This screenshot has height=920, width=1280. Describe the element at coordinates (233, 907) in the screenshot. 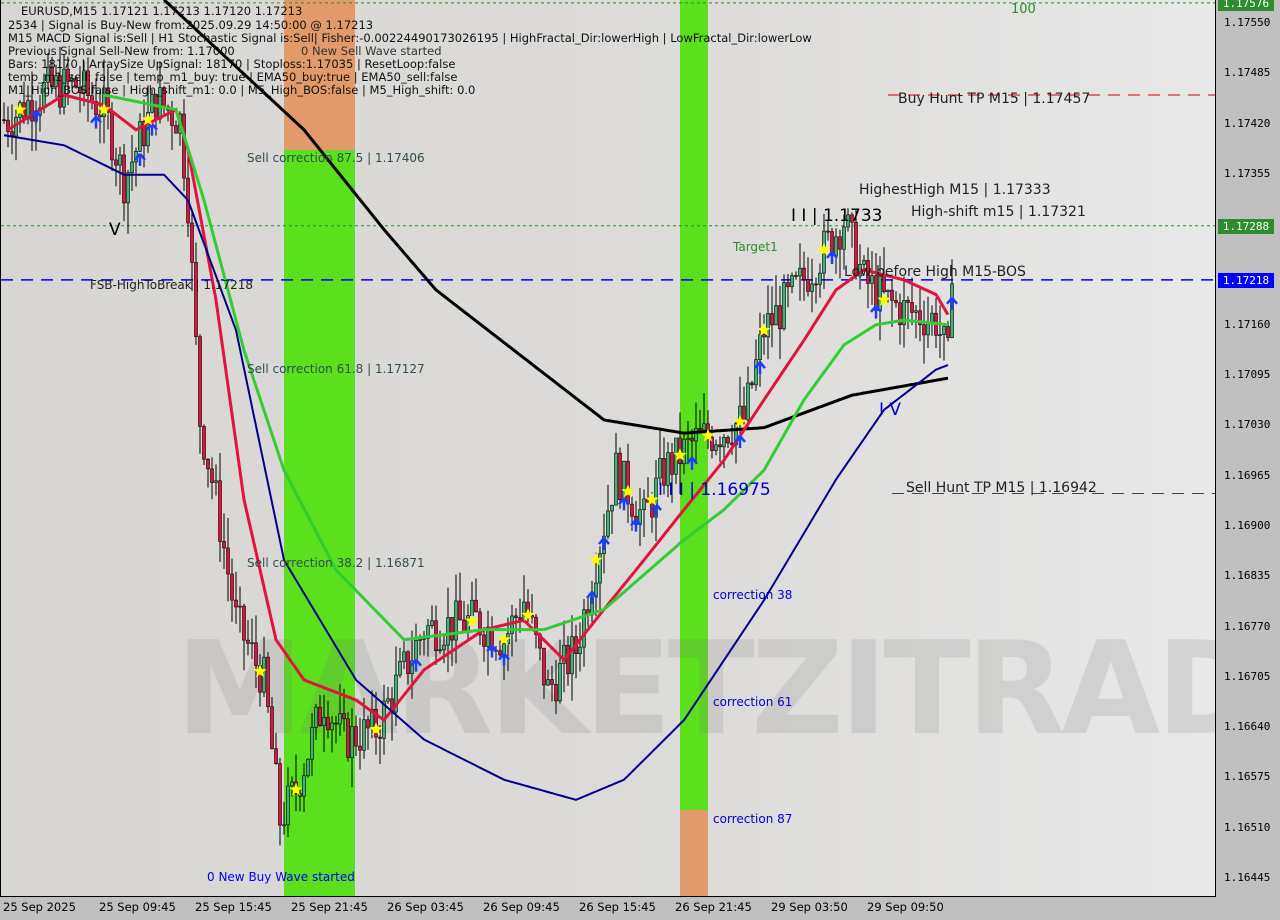

I see `time-tick: 25 Sep 15:45` at that location.